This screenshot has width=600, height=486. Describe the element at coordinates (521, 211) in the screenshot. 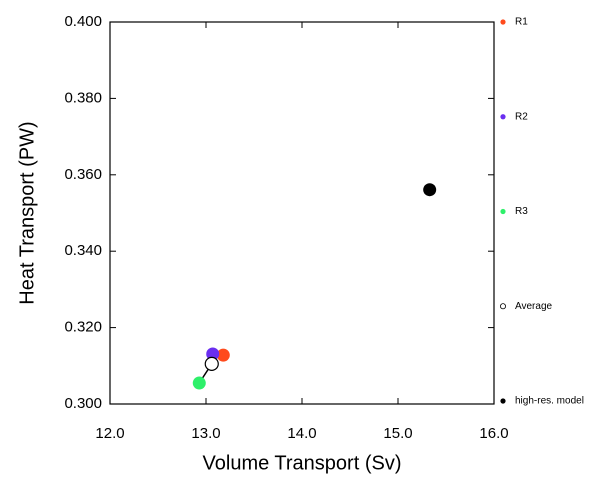

I see `legend-label: R3` at that location.